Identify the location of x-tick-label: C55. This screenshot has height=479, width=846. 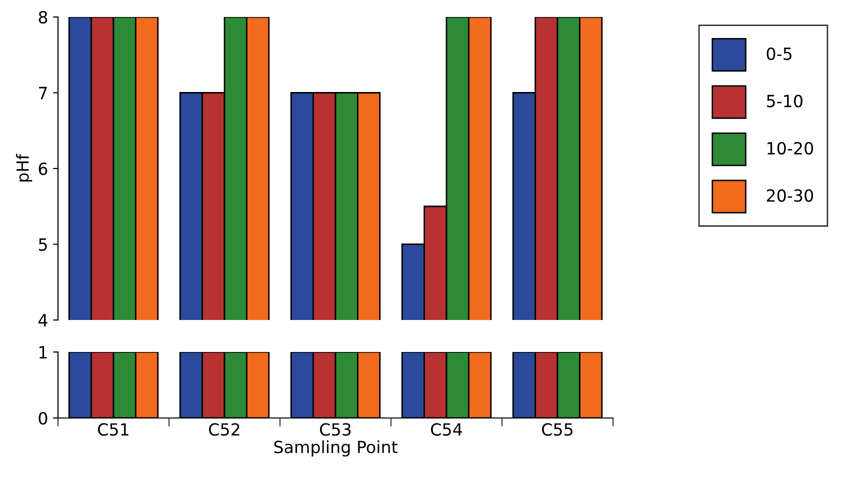
(557, 429).